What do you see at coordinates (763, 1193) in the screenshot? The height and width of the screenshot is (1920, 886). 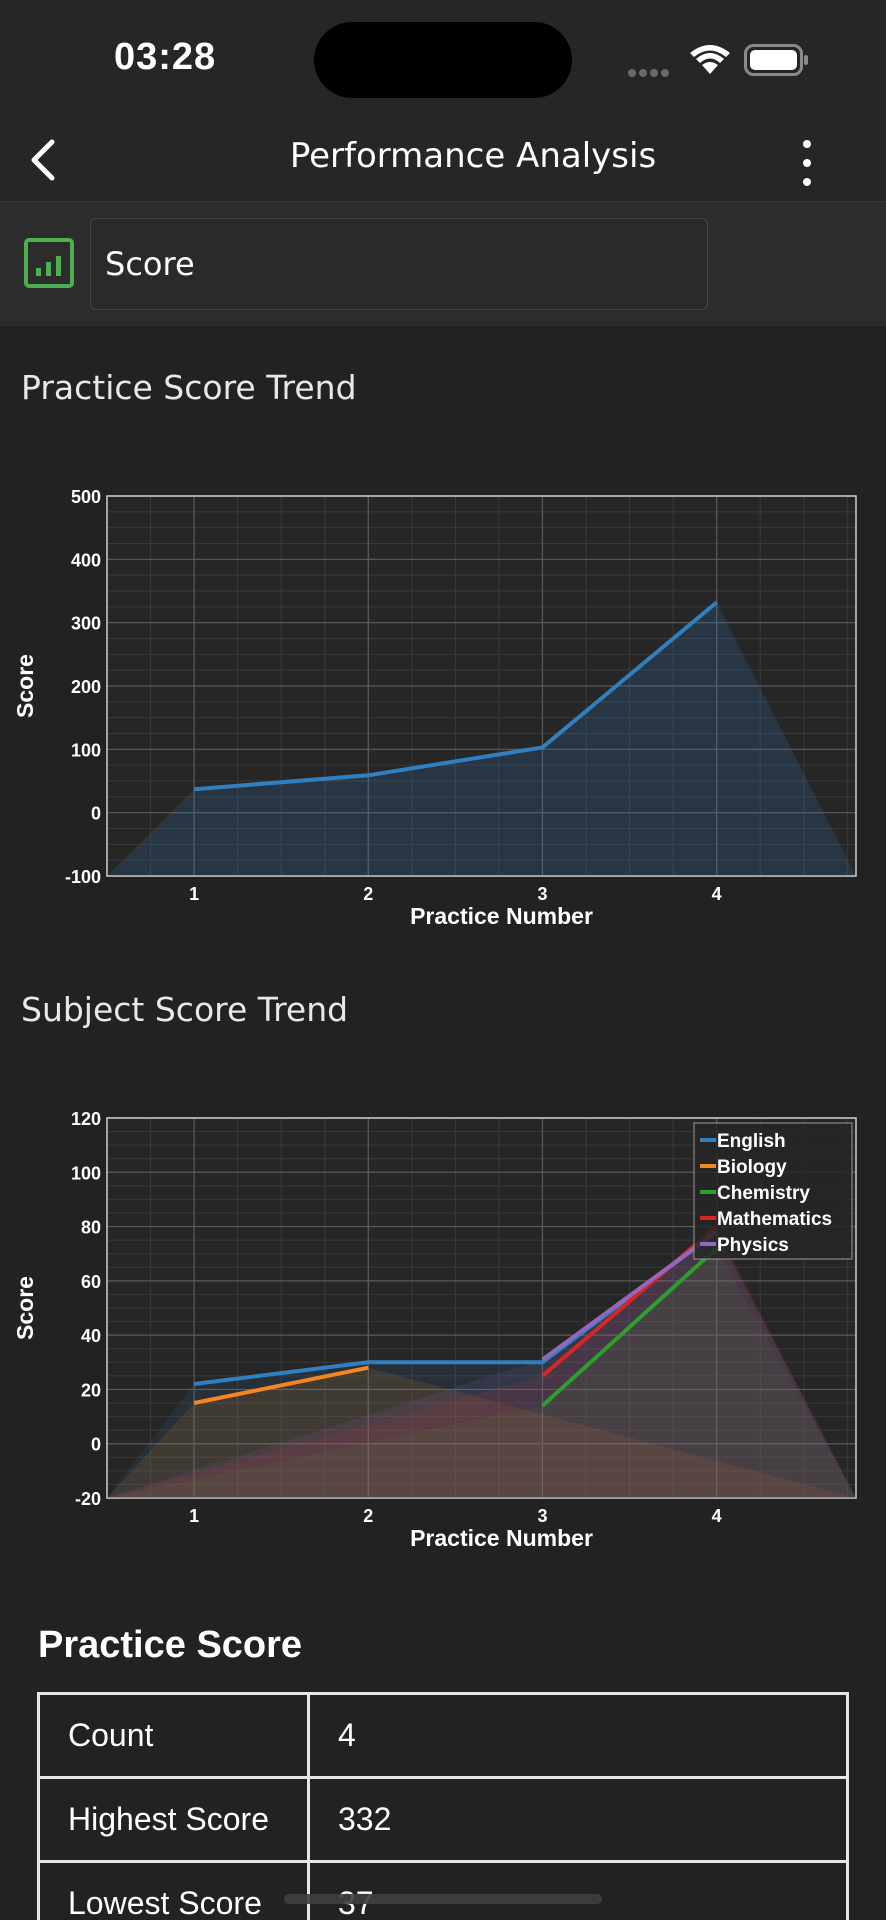 I see `legend-entry: Chemistry` at bounding box center [763, 1193].